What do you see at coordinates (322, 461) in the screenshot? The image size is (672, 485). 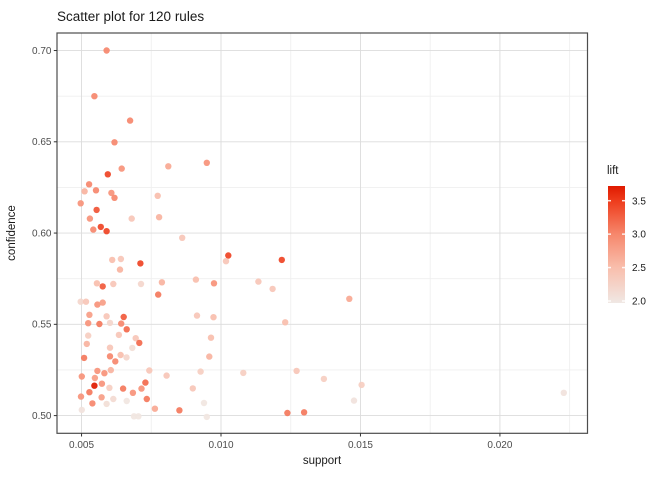 I see `x-axis-title: support` at bounding box center [322, 461].